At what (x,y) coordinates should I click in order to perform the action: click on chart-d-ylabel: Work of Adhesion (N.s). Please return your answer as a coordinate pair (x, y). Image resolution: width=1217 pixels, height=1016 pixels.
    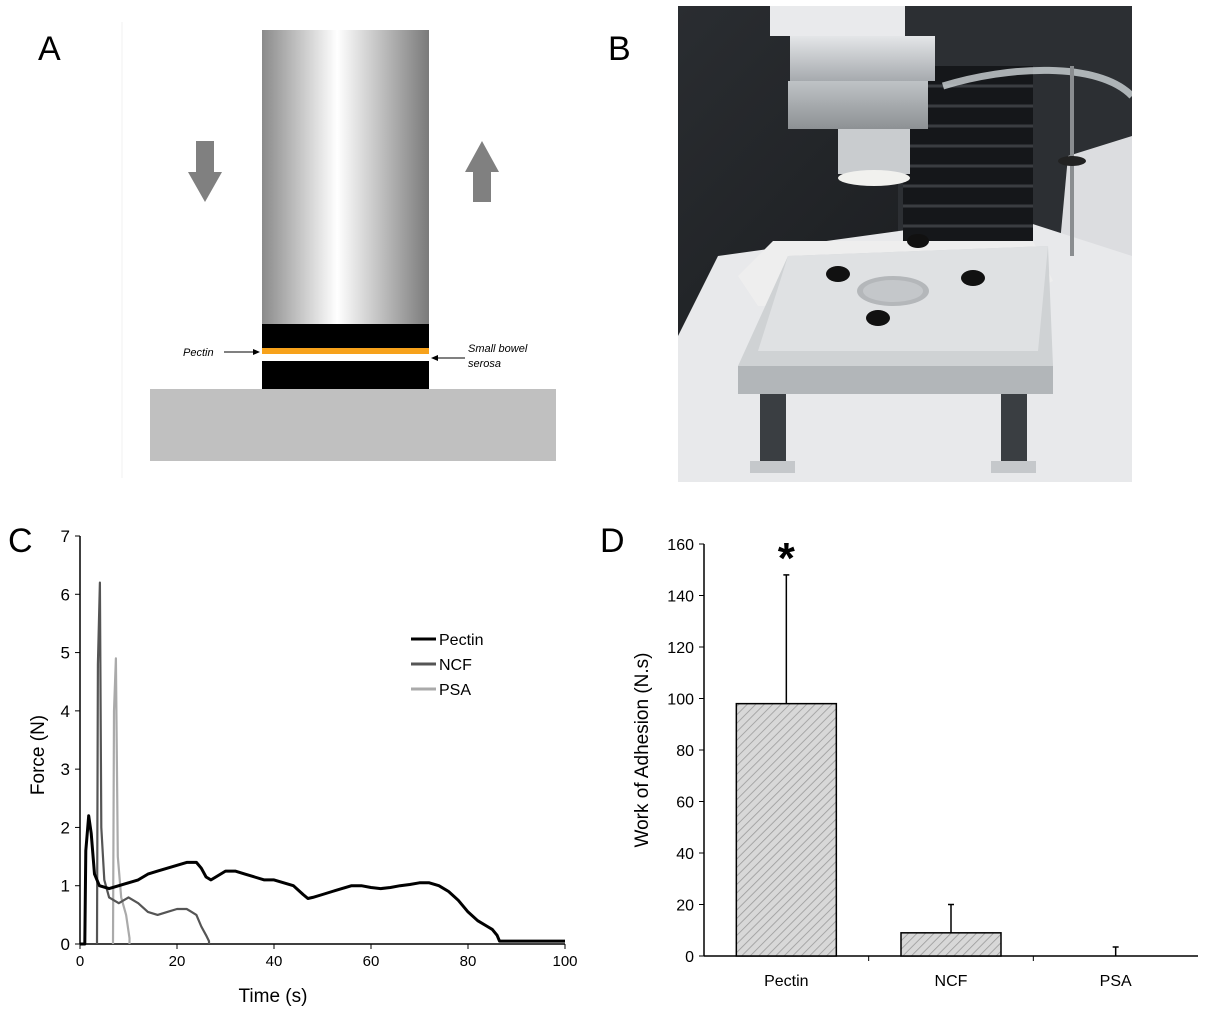
    Looking at the image, I should click on (642, 749).